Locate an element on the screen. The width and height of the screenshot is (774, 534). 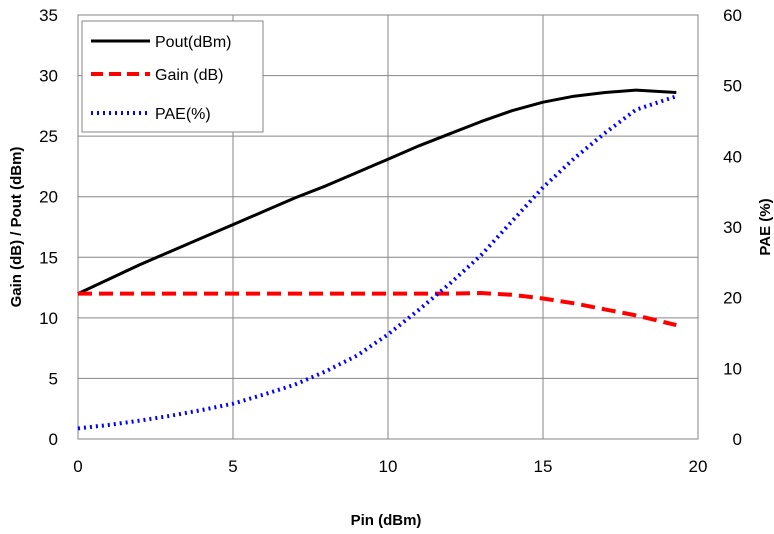
y2-axis-title: PAE (%) is located at coordinates (765, 226).